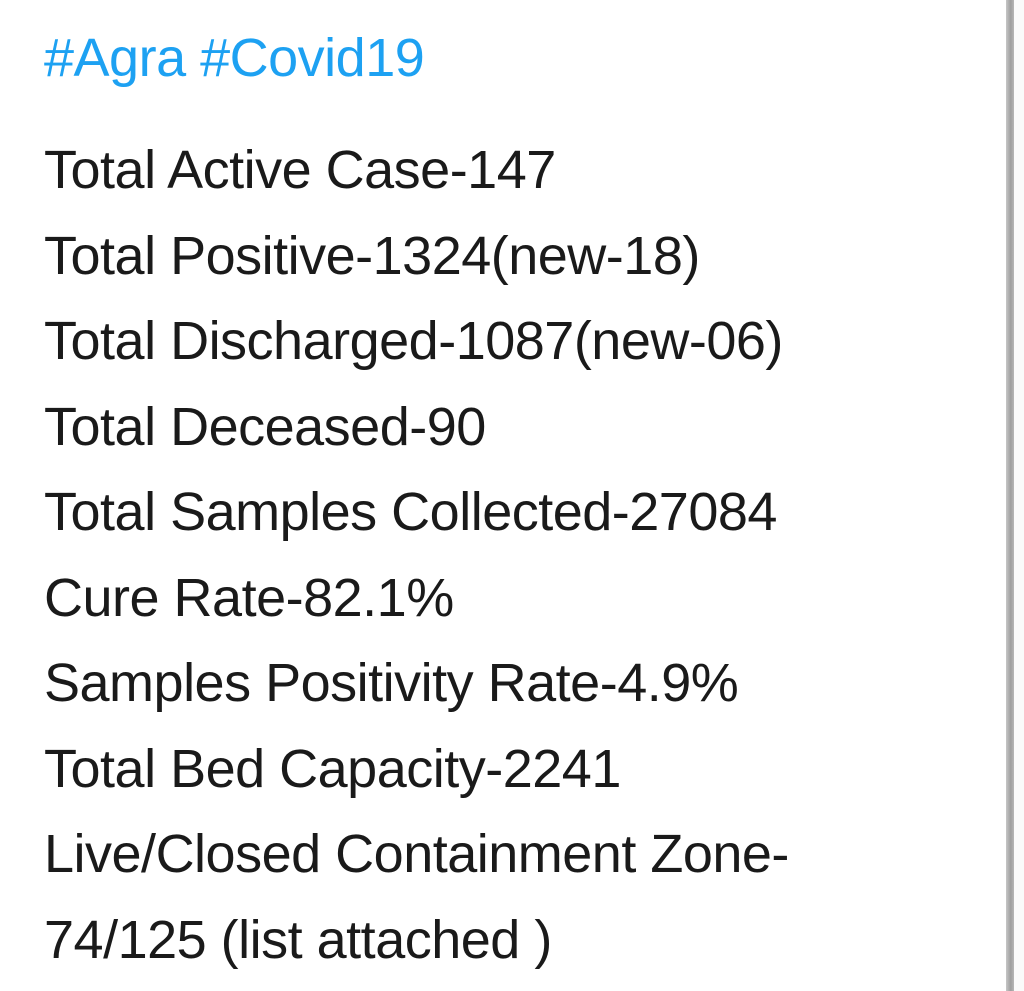  Describe the element at coordinates (249, 597) in the screenshot. I see `stat-cure-rate: Cure Rate-82.1%` at that location.